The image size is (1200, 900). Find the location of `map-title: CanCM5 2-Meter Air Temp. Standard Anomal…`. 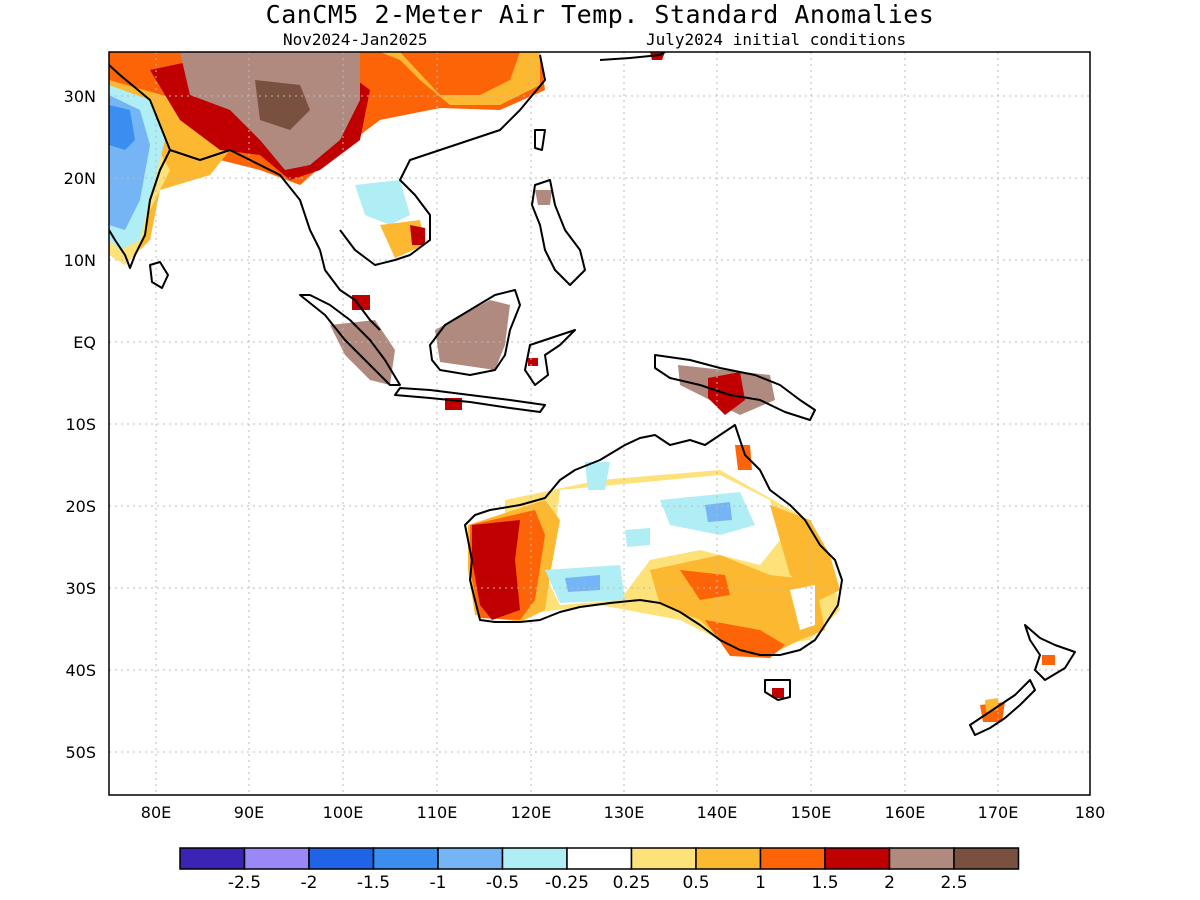

map-title: CanCM5 2-Meter Air Temp. Standard Anomal… is located at coordinates (600, 14).